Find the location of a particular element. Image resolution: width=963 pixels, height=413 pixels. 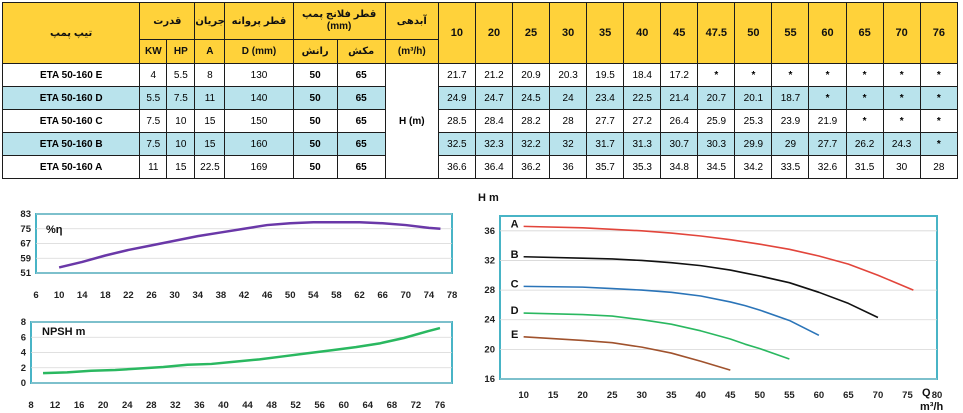

y-tick-label: 59 is located at coordinates (25, 258).